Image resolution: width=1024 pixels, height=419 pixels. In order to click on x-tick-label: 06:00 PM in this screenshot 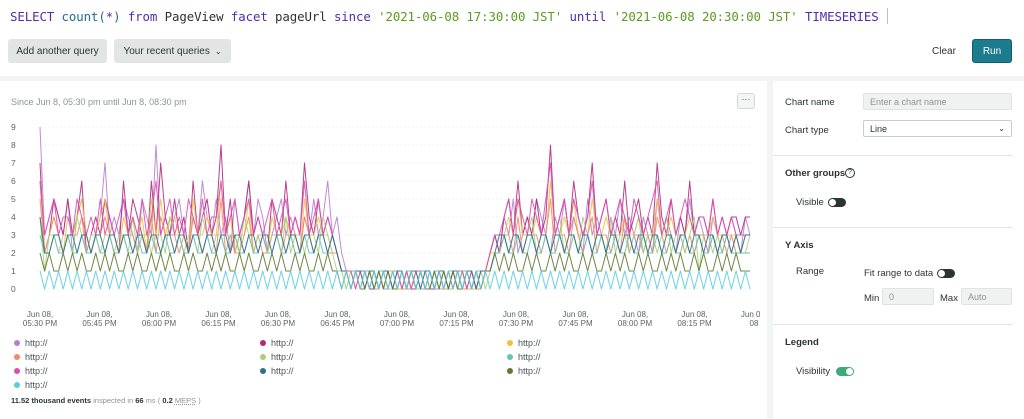, I will do `click(159, 323)`.